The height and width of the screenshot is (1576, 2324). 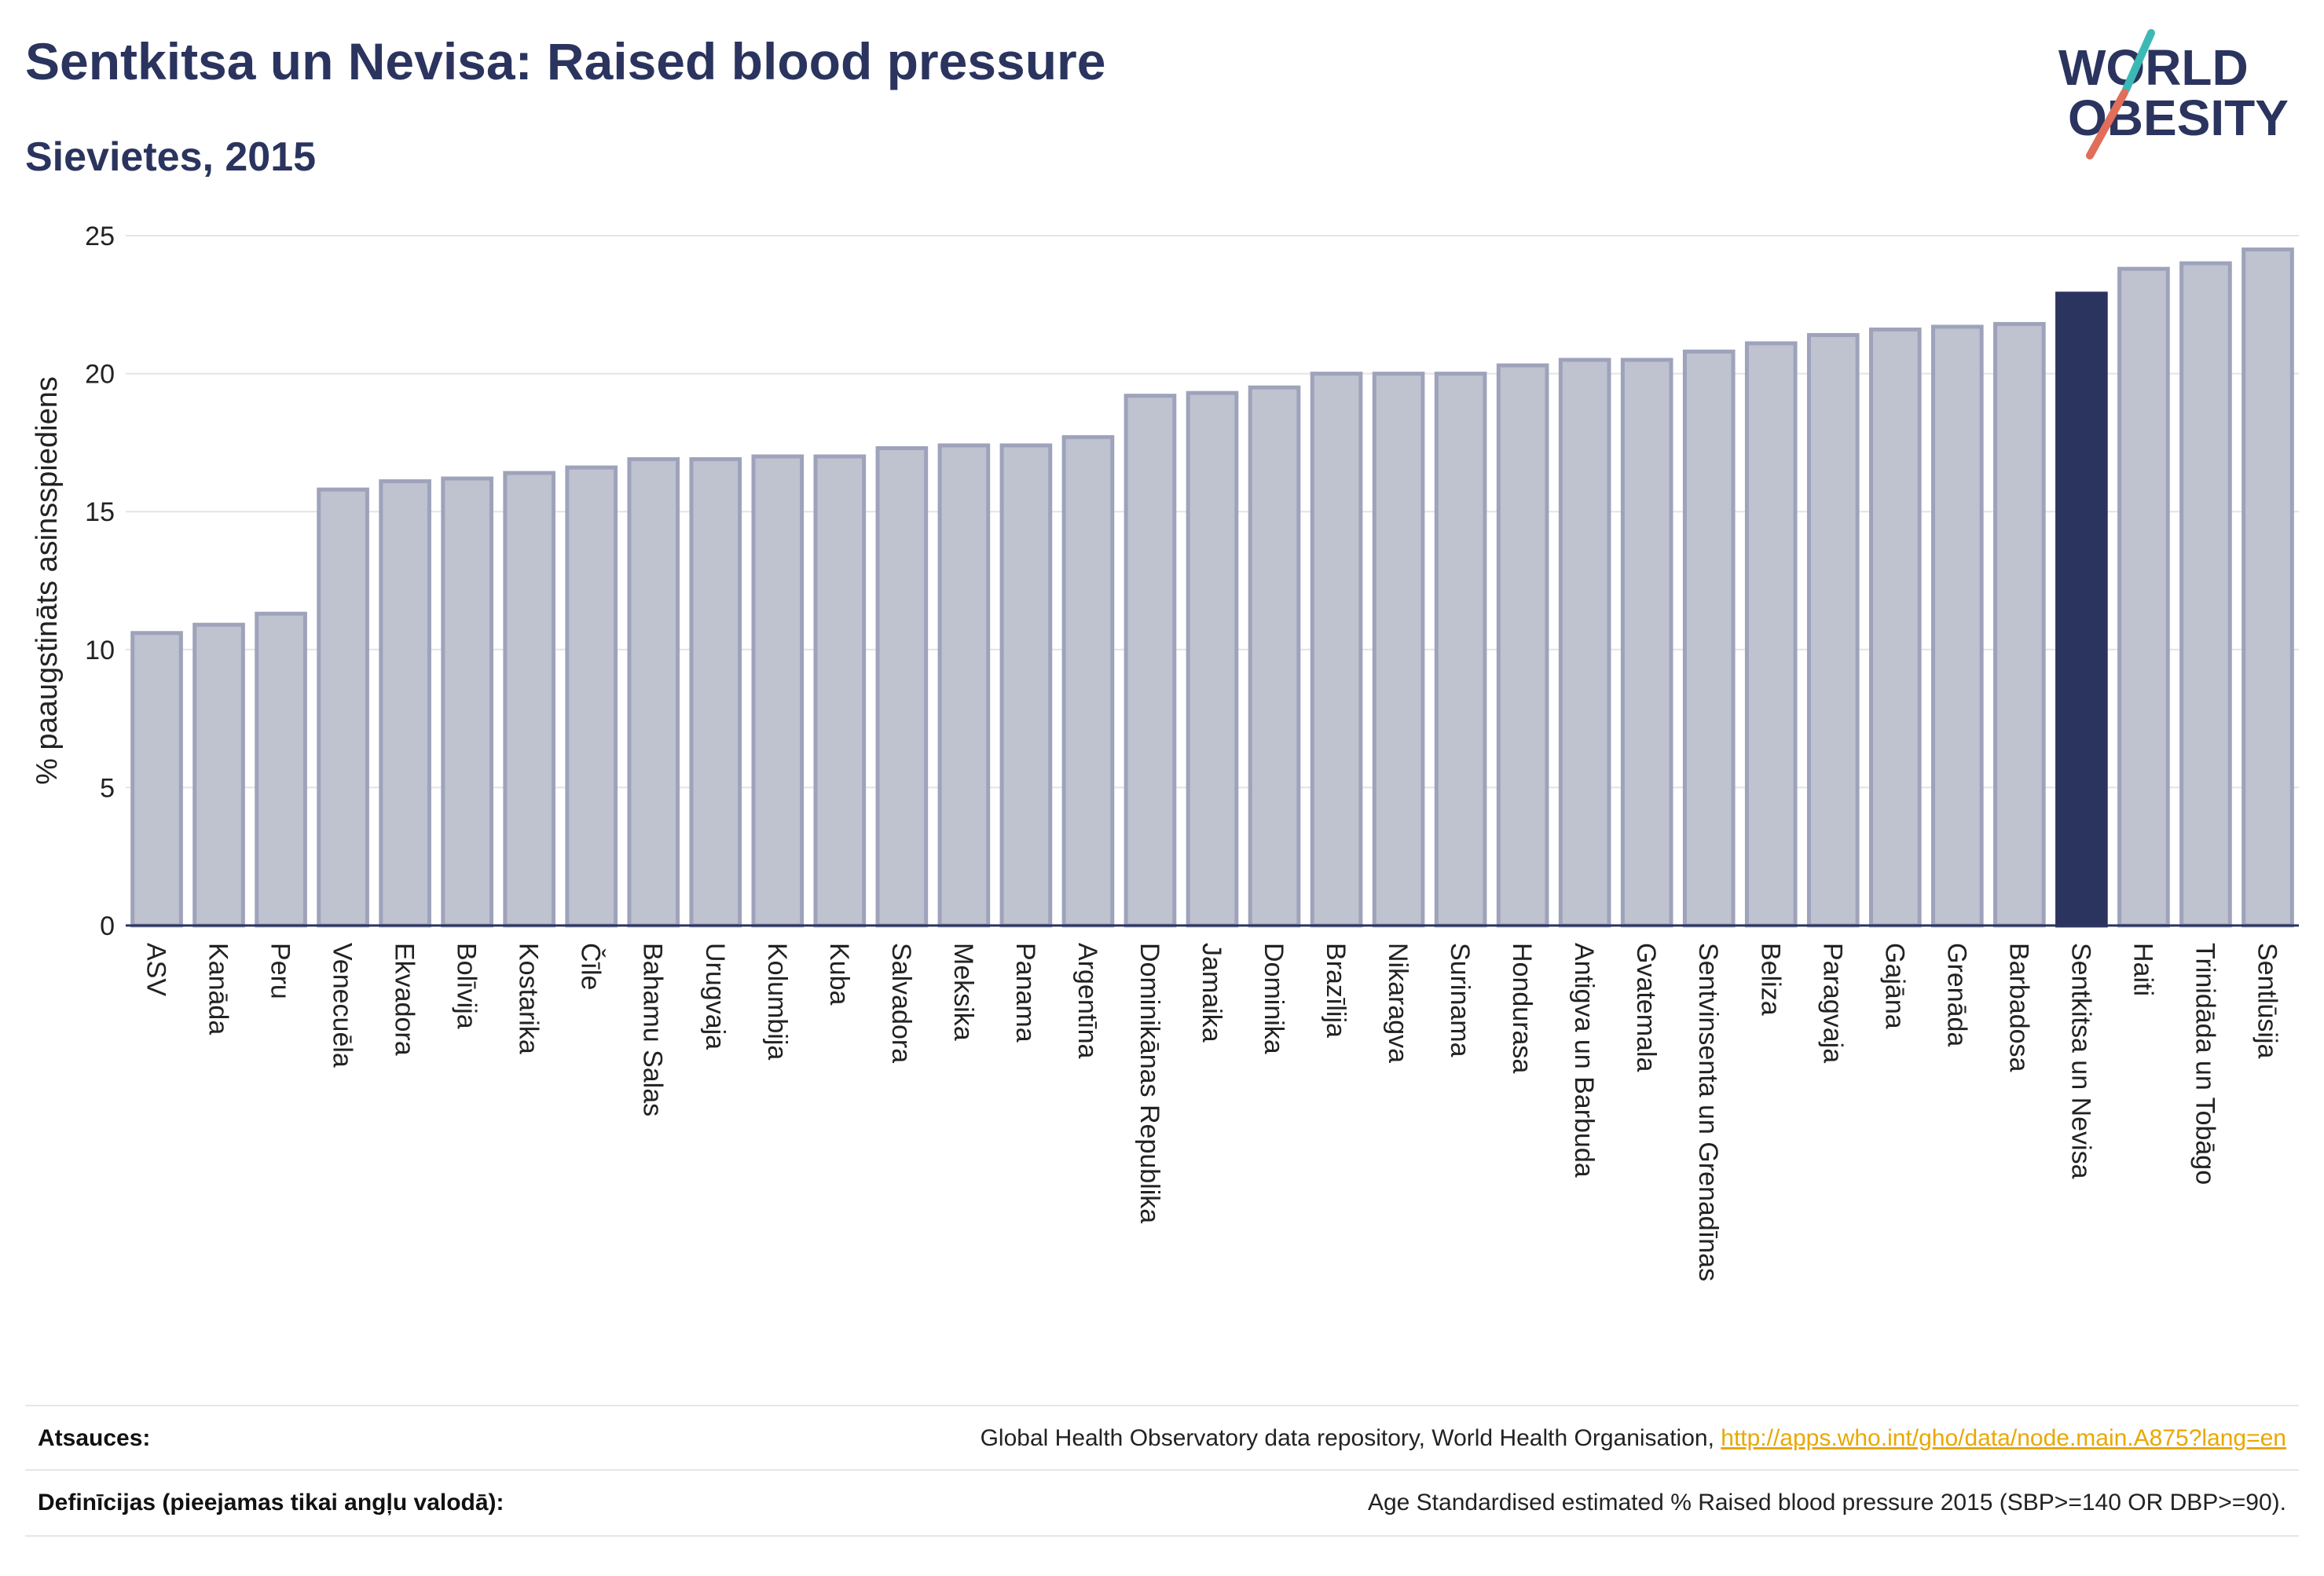 What do you see at coordinates (218, 989) in the screenshot?
I see `x-tick-label: Kanāda` at bounding box center [218, 989].